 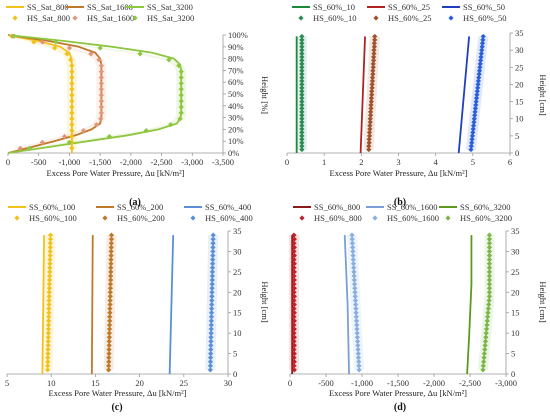 What do you see at coordinates (543, 301) in the screenshot?
I see `y-axis-label: Height [cm]` at bounding box center [543, 301].